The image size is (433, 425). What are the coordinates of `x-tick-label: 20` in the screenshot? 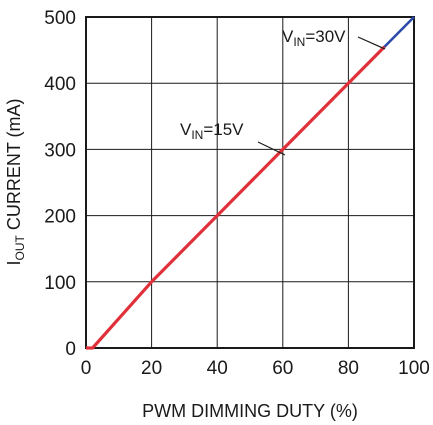 It's located at (151, 368).